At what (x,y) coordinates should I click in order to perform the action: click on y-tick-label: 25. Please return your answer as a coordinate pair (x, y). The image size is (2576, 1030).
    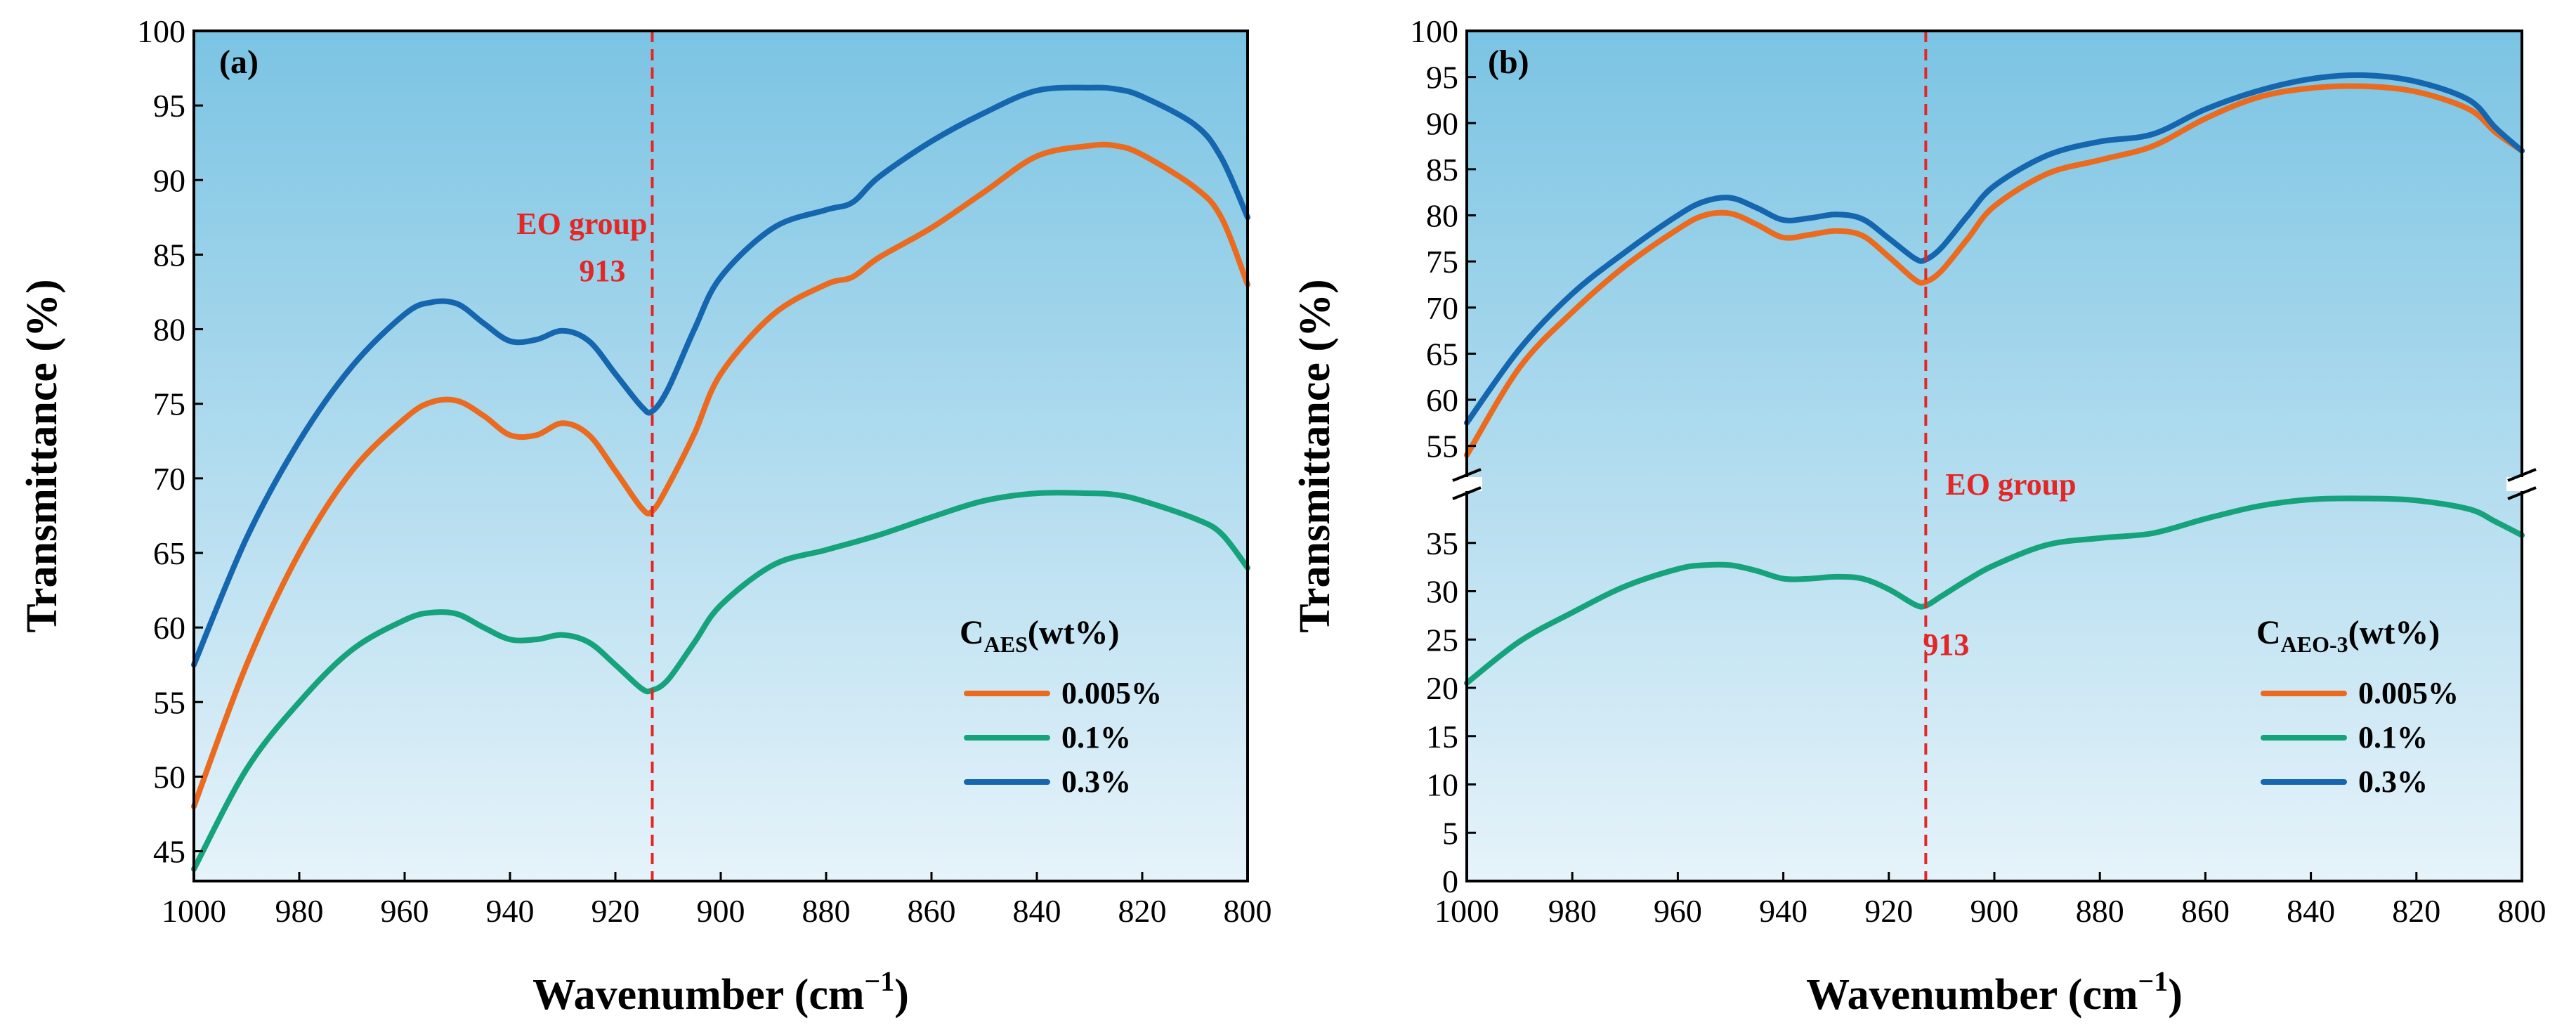
    Looking at the image, I should click on (1442, 640).